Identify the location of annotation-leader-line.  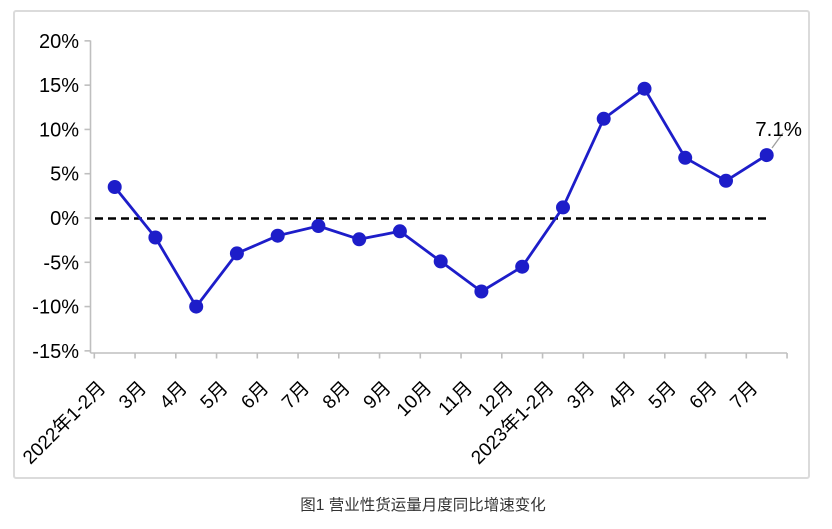
(777, 140).